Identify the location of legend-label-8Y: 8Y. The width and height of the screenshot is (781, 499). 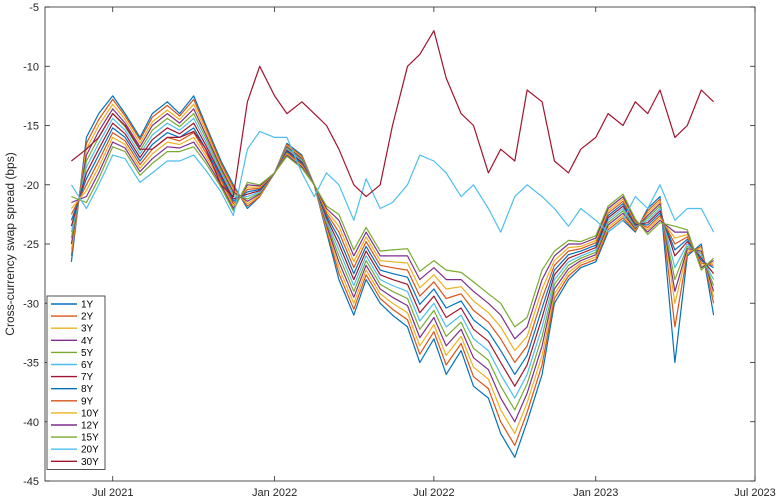
(87, 389).